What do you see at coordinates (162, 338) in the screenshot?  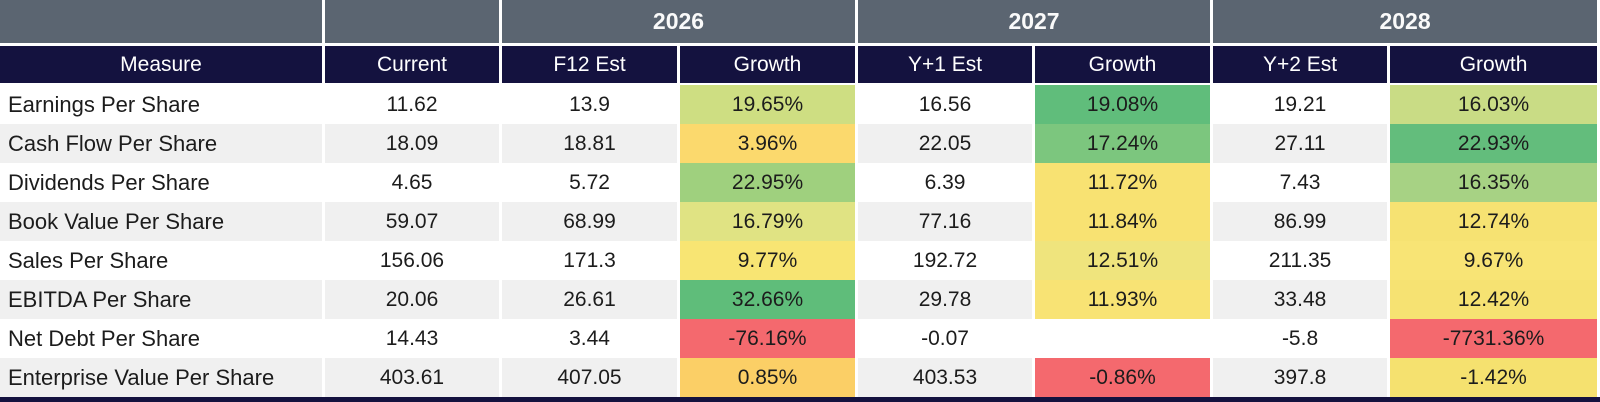 I see `measure-cell: Net Debt Per Share` at bounding box center [162, 338].